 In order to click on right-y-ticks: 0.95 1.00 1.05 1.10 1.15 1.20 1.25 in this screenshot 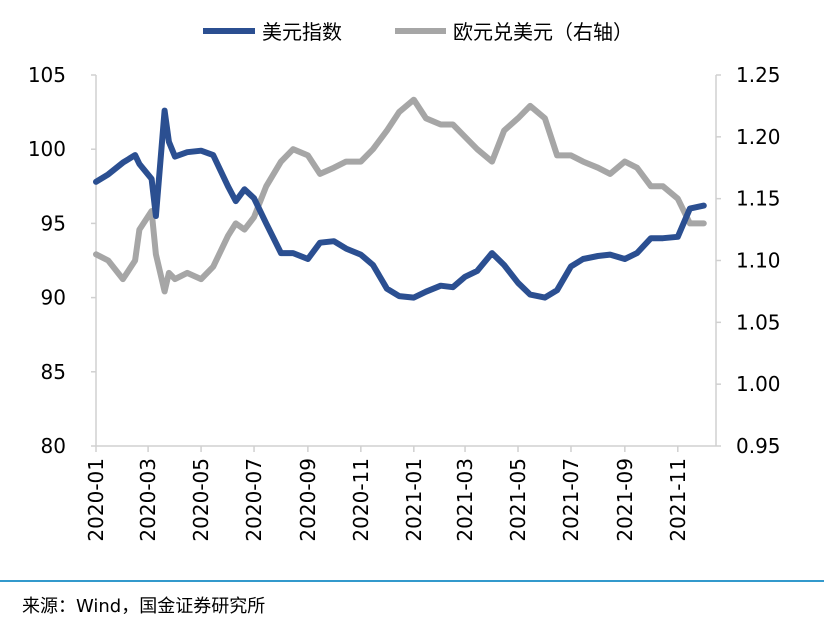, I will do `click(748, 260)`.